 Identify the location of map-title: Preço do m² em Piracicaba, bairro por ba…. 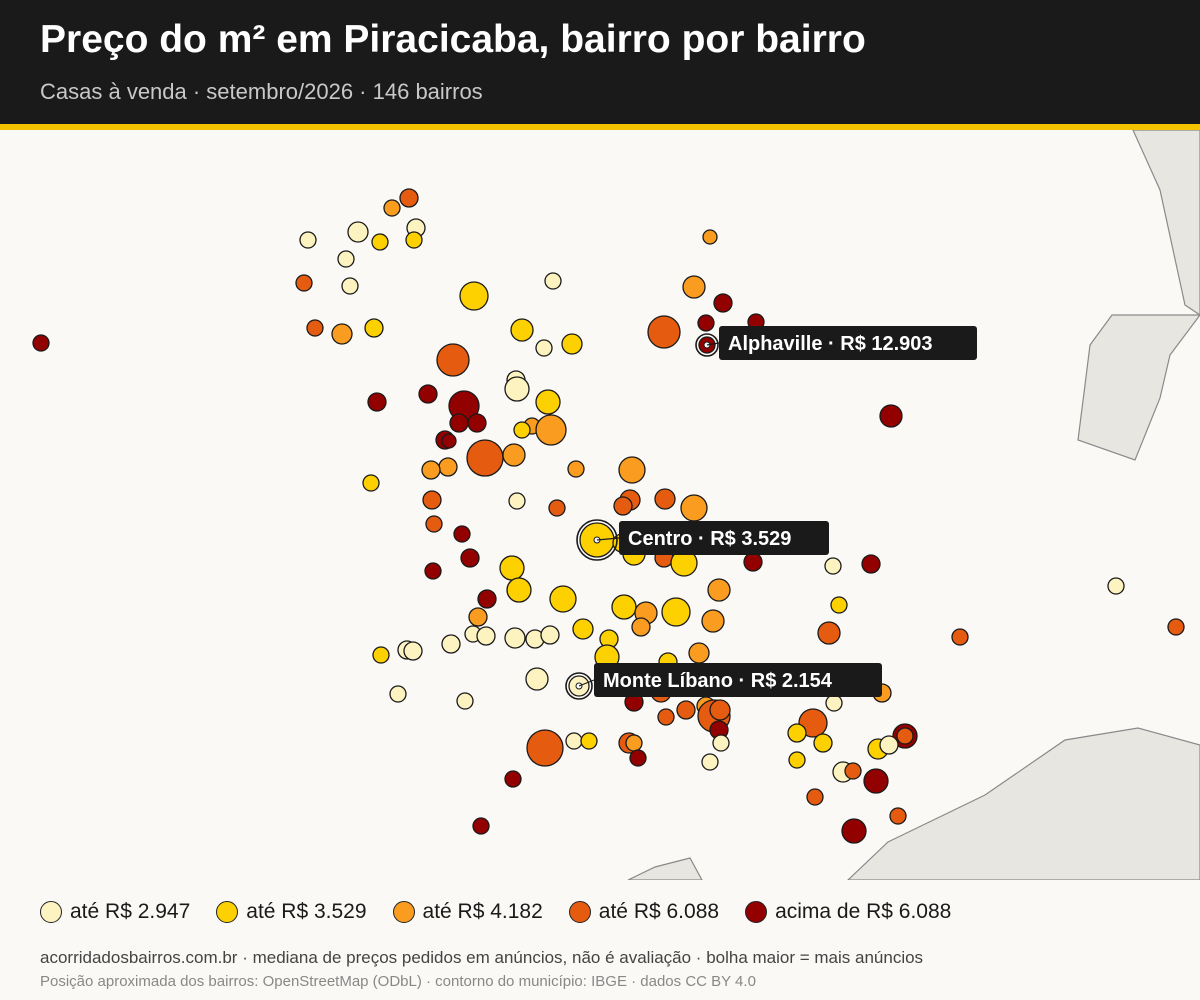
(453, 39).